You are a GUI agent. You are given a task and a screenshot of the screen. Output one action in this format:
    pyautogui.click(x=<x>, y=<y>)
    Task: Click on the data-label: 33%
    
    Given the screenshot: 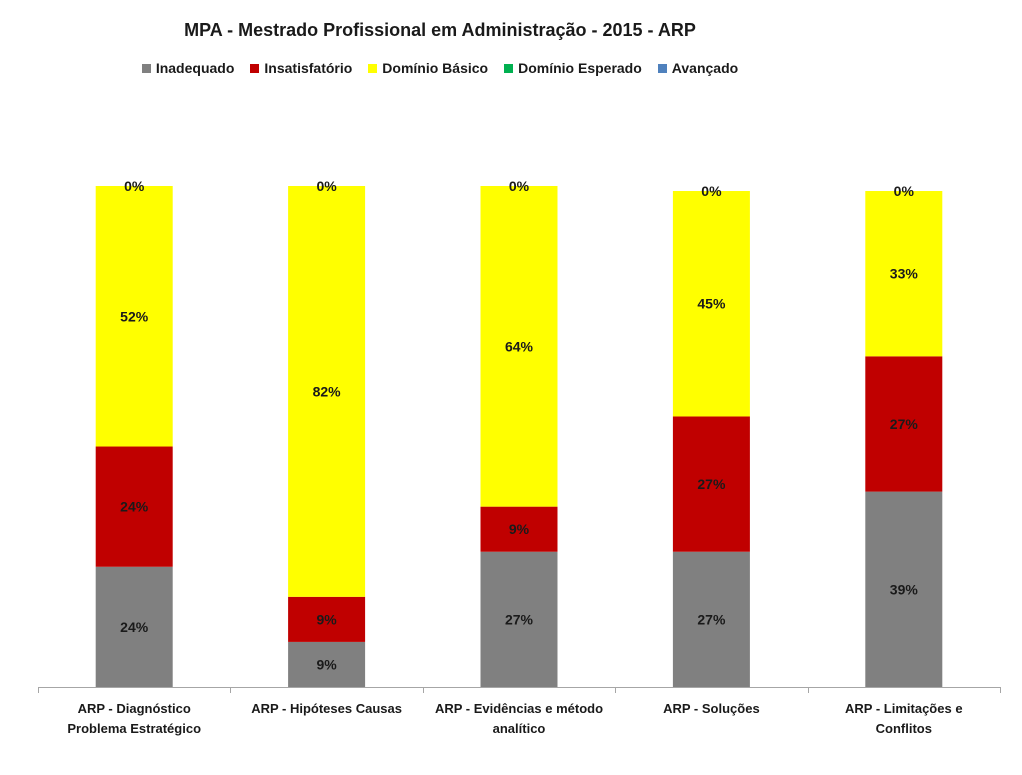 What is the action you would take?
    pyautogui.click(x=904, y=274)
    